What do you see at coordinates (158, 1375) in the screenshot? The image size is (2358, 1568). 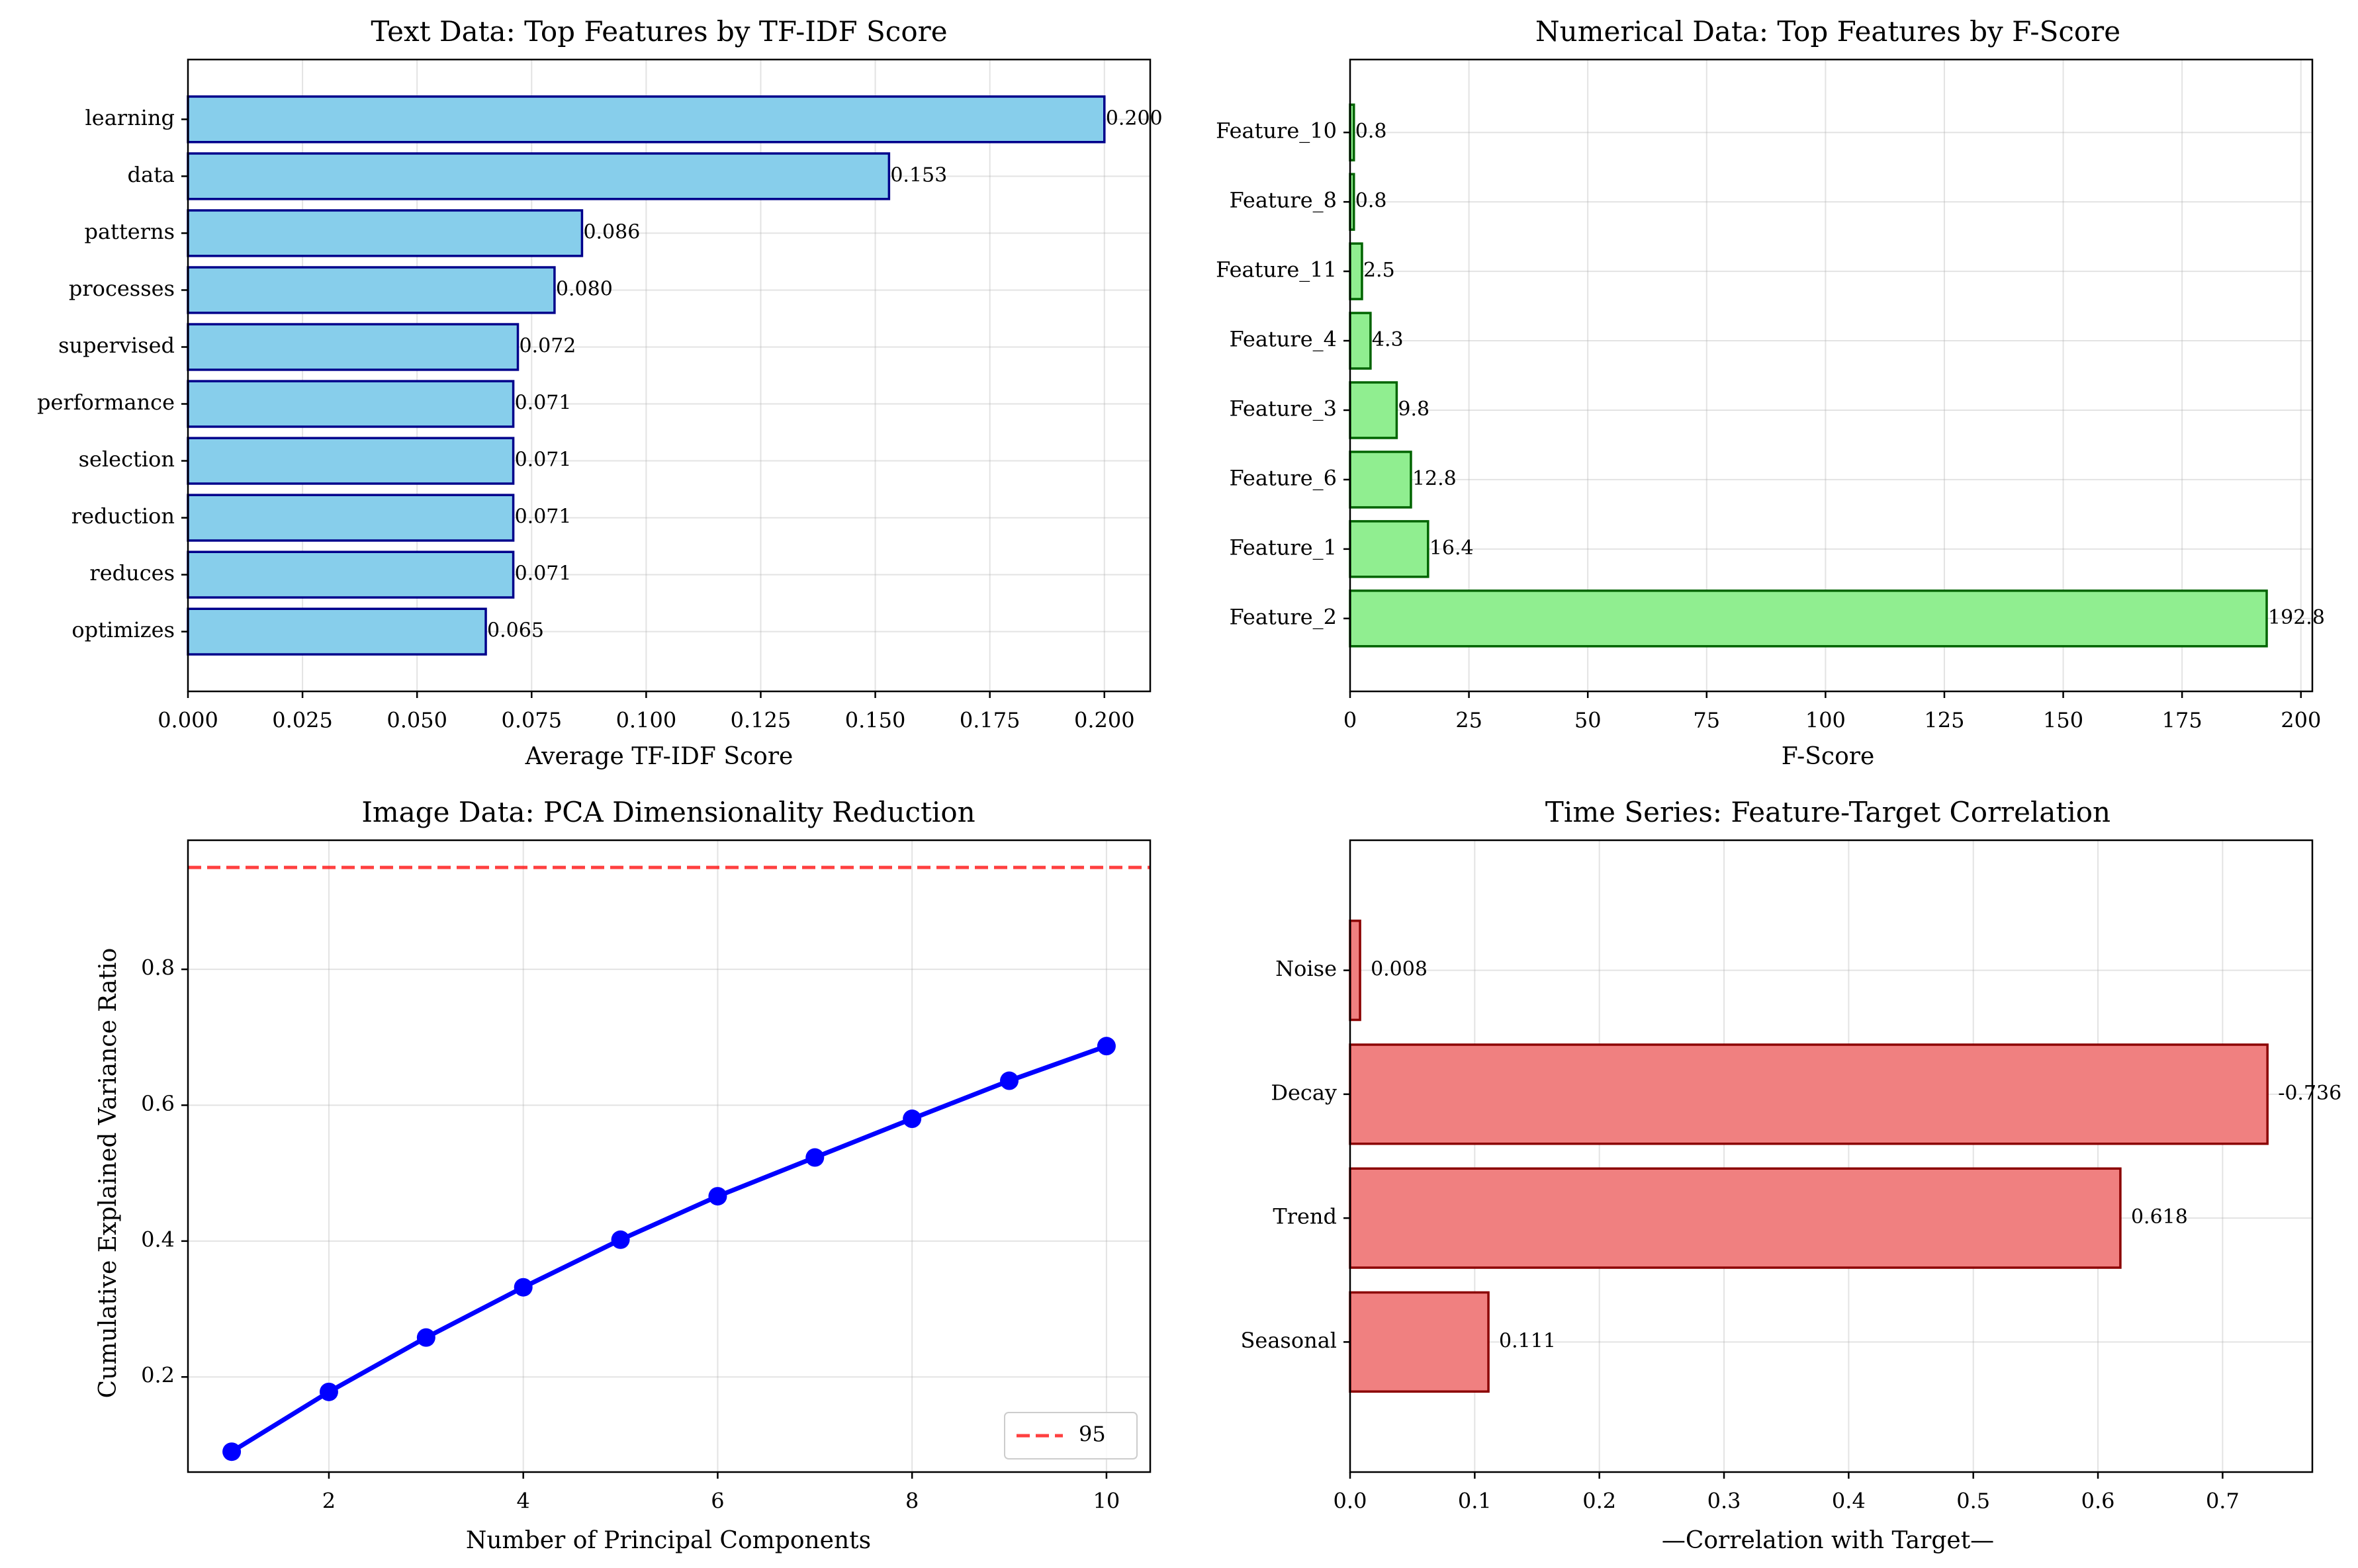 I see `y-tick-label: 0.2` at bounding box center [158, 1375].